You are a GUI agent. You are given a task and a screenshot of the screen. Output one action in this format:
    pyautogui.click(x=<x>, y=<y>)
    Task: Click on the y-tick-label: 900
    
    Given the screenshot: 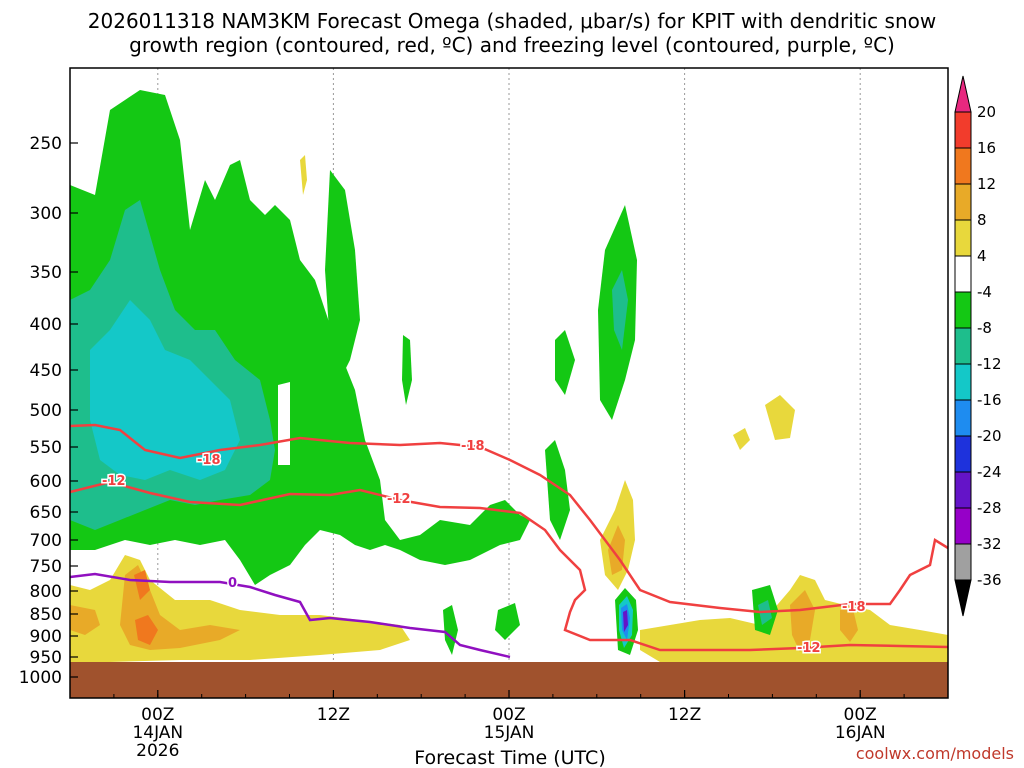 What is the action you would take?
    pyautogui.click(x=46, y=637)
    